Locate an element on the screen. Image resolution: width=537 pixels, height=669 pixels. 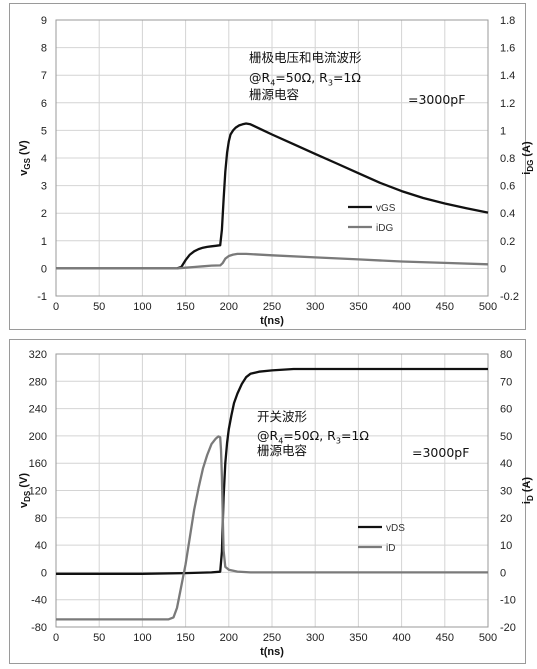
y2-axis-label: iD (A) is located at coordinates (528, 491).